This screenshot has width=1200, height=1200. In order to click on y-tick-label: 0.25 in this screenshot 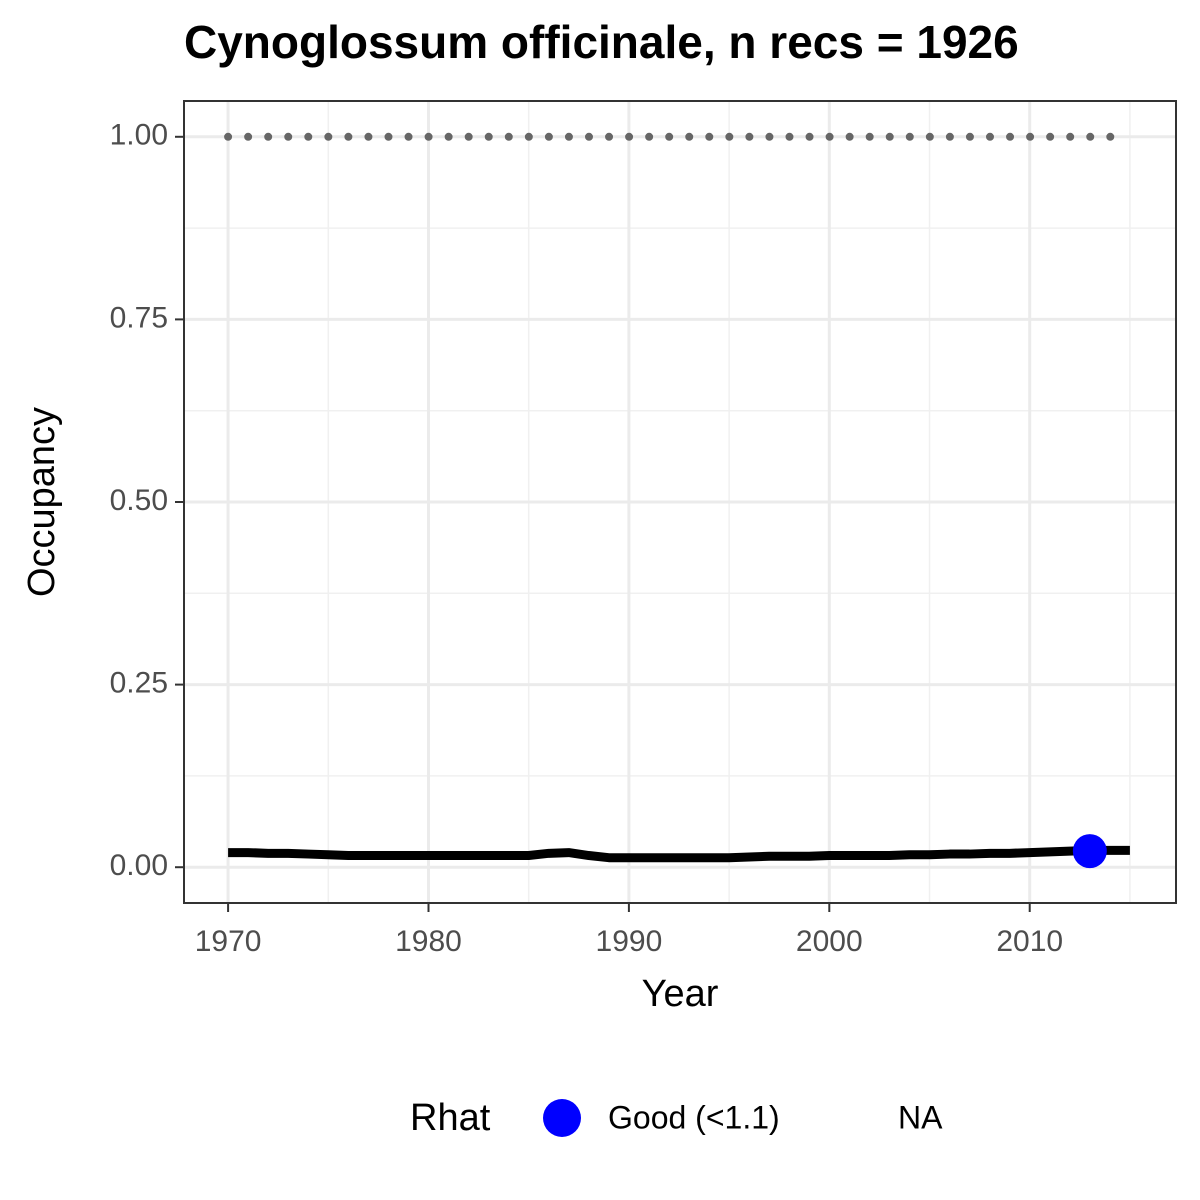, I will do `click(139, 683)`.